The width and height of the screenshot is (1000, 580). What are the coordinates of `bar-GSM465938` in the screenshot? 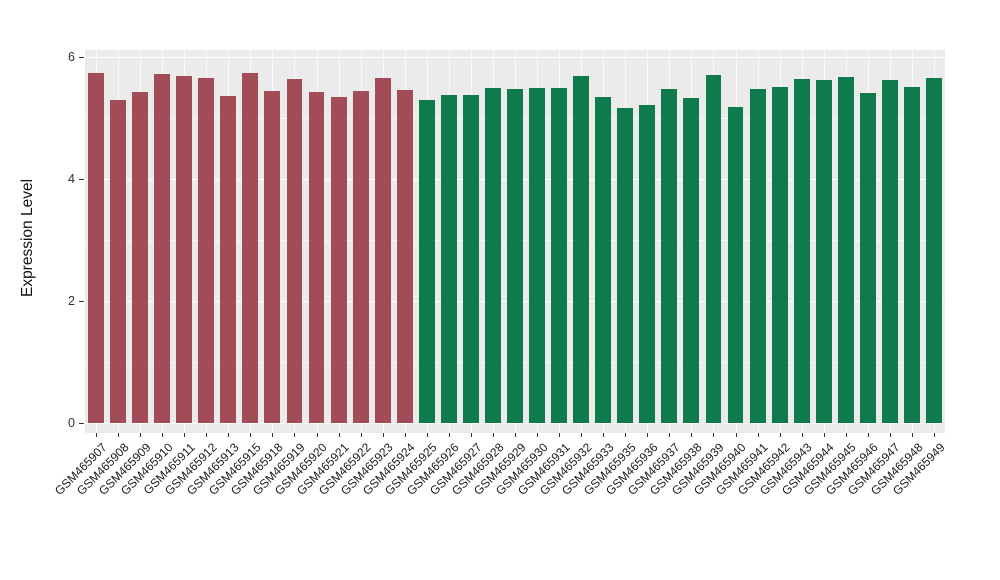 It's located at (691, 260).